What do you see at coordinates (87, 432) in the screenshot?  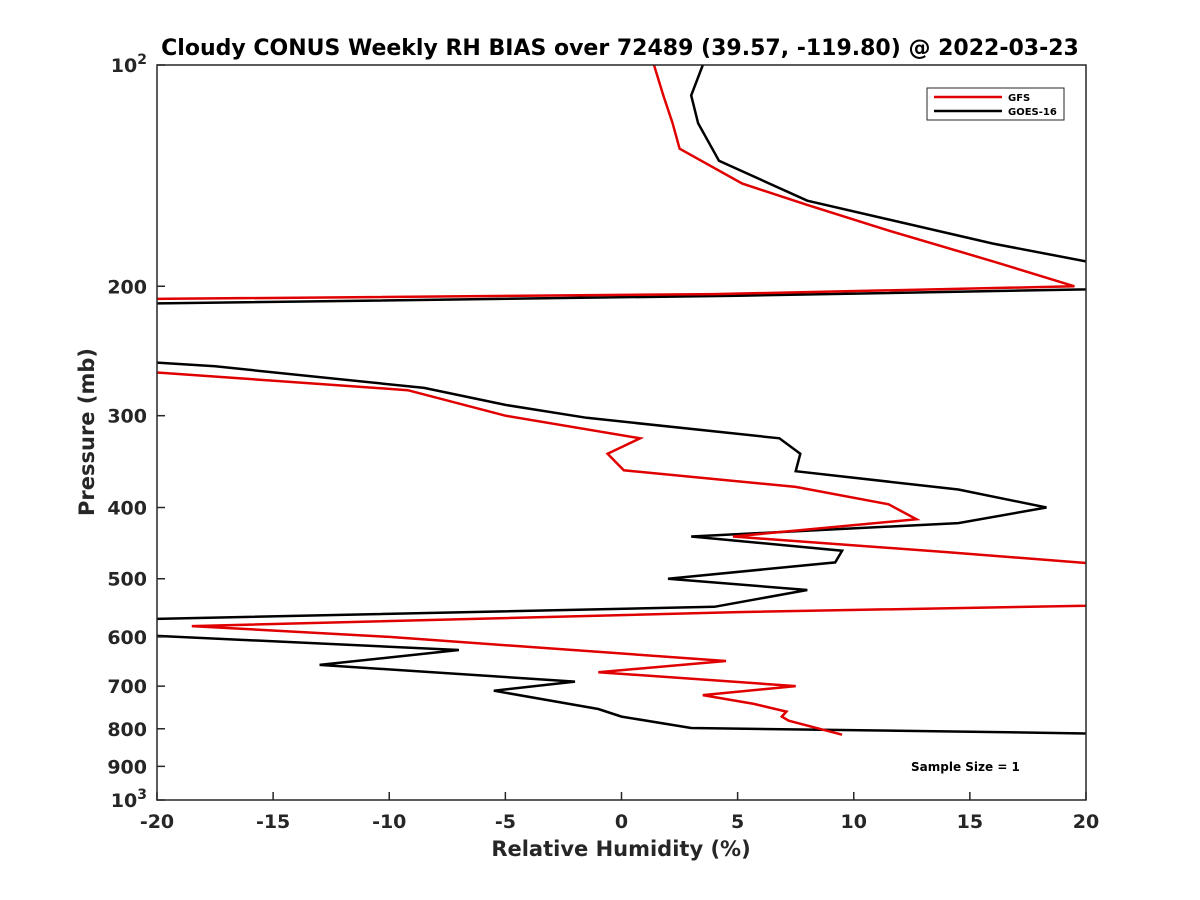 I see `y-axis-label: Pressure (mb)` at bounding box center [87, 432].